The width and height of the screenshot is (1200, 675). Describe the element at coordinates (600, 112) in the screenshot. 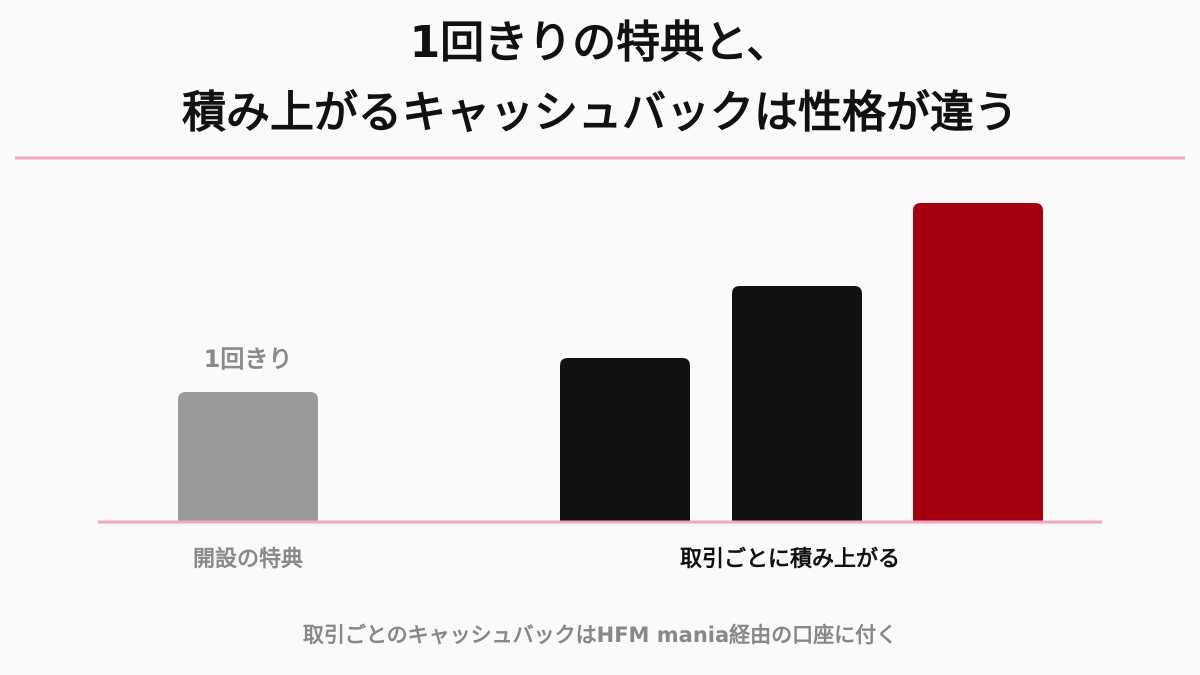

I see `chart-title: 積み上がるキャッシュバックは性格が違う` at that location.